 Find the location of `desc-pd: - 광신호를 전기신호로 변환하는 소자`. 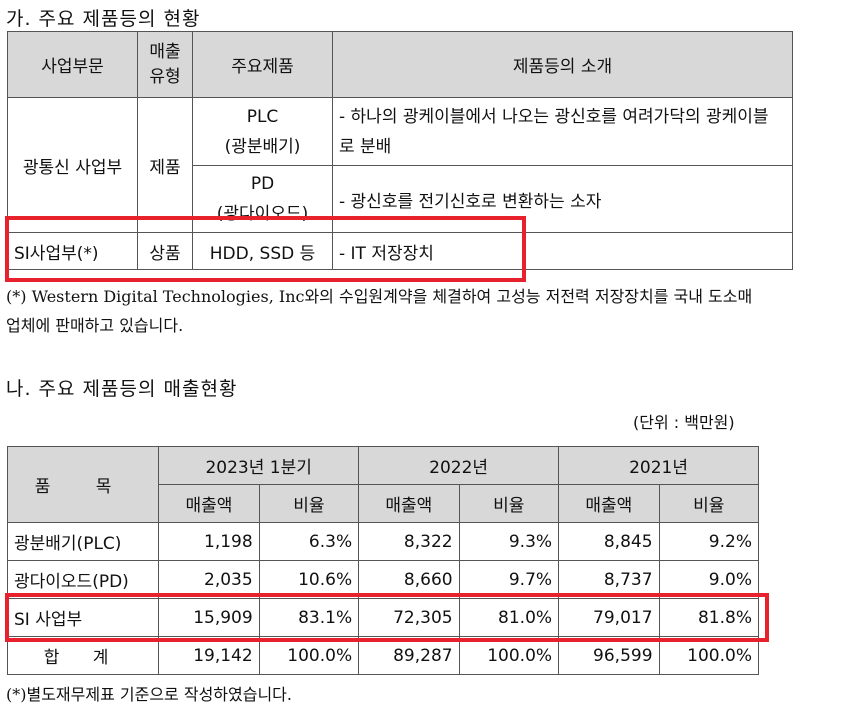

desc-pd: - 광신호를 전기신호로 변환하는 소자 is located at coordinates (562, 199).